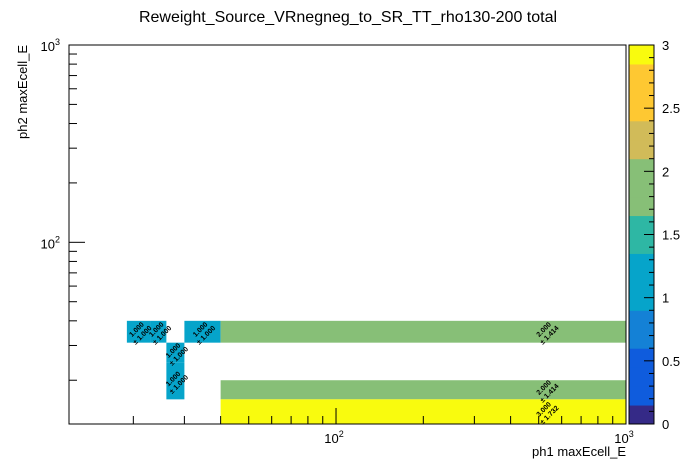 This screenshot has height=472, width=696. I want to click on y-axis-ticks, so click(77, 212).